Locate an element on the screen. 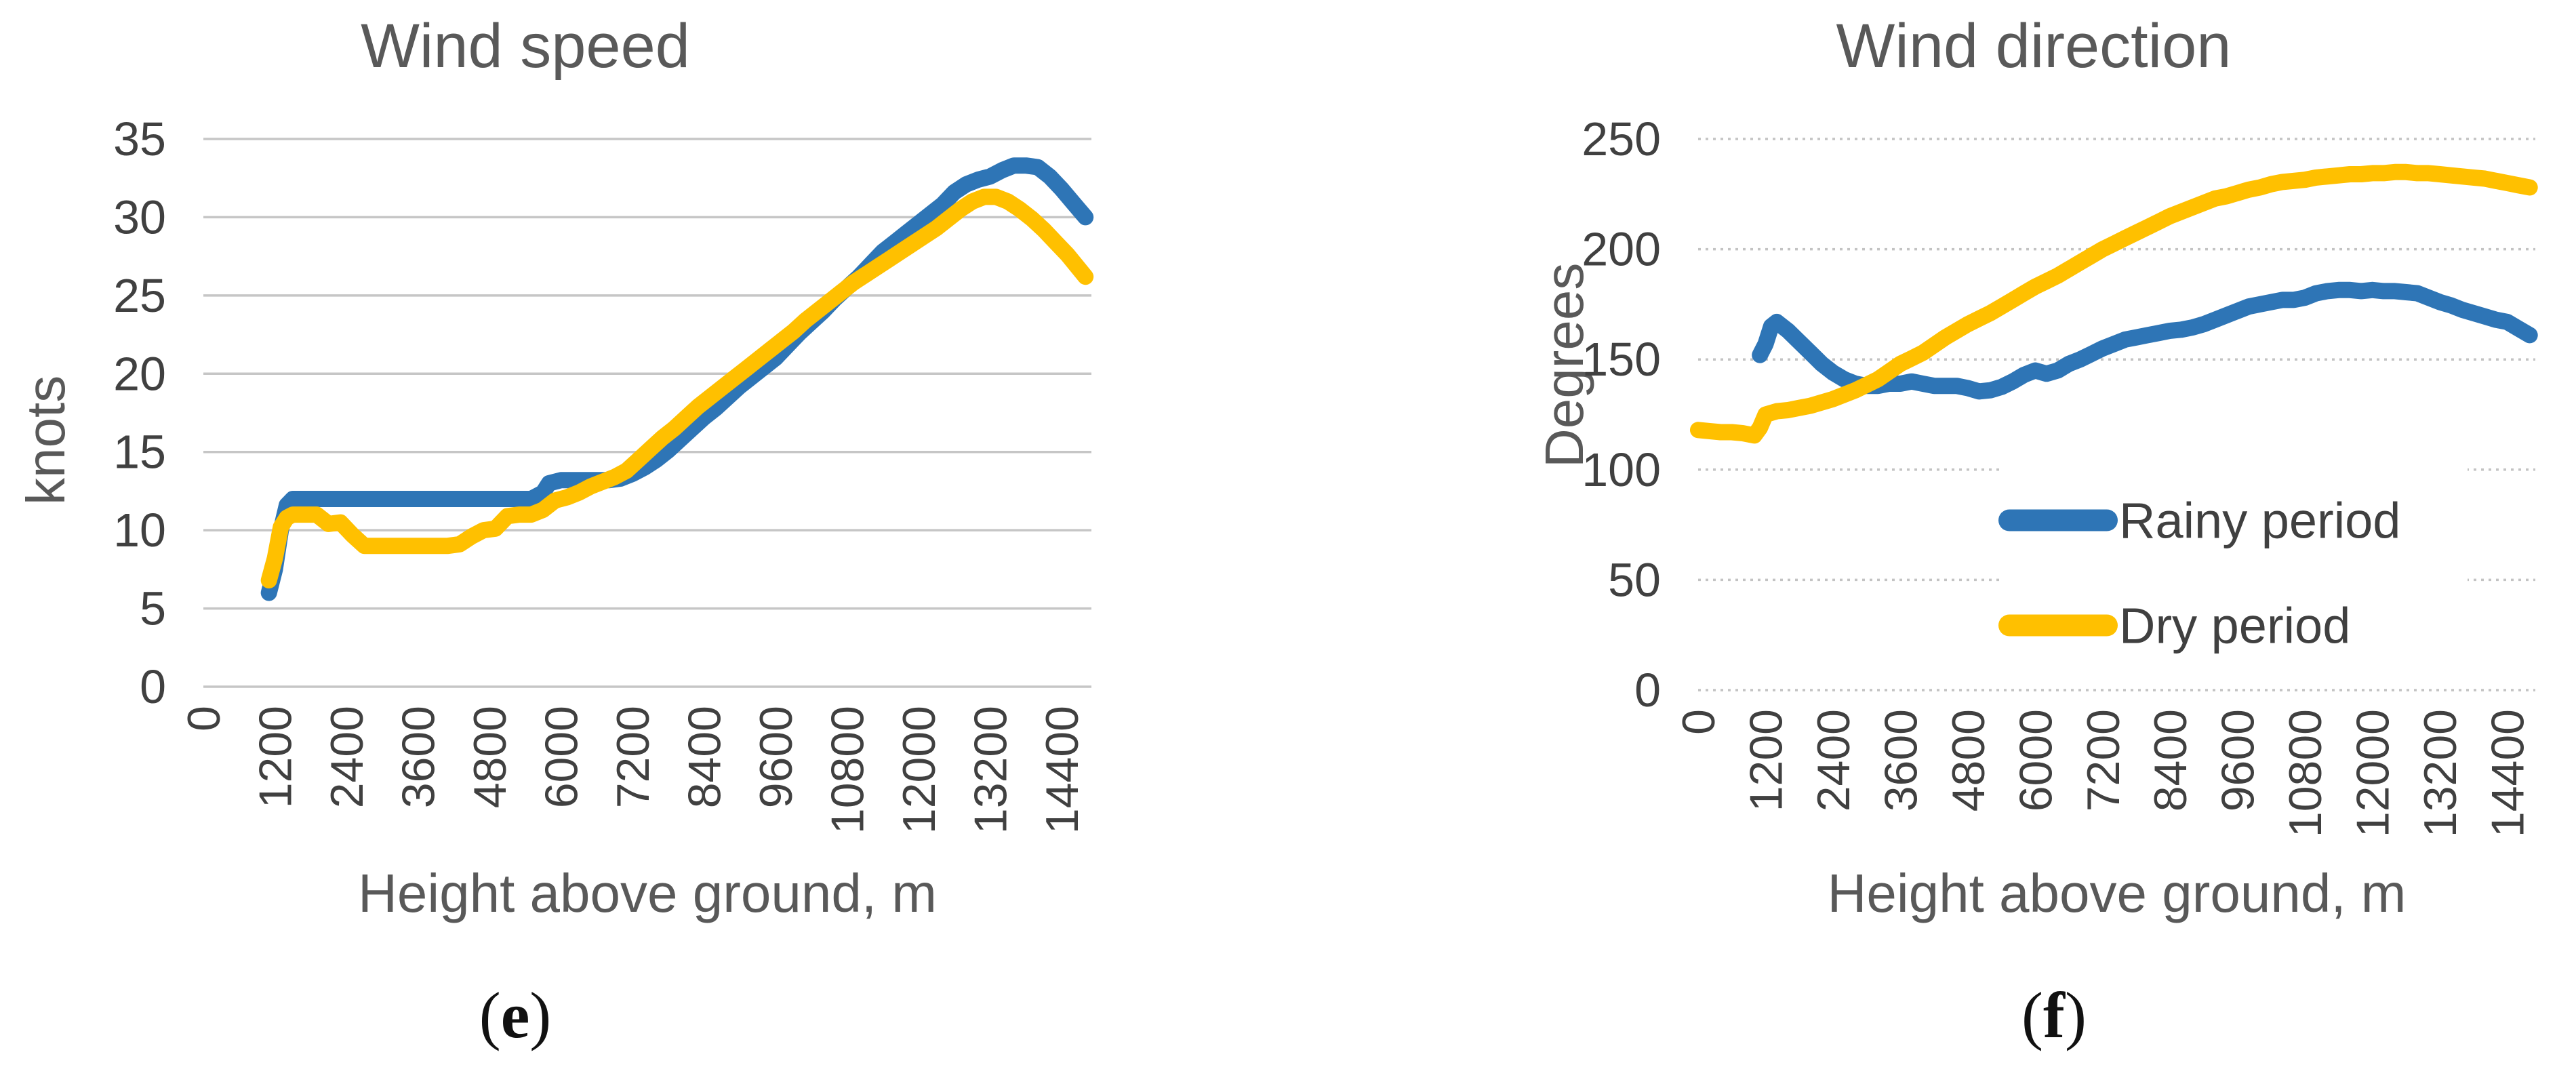 Image resolution: width=2576 pixels, height=1065 pixels. legend: Rainy period Dry period is located at coordinates (2233, 573).